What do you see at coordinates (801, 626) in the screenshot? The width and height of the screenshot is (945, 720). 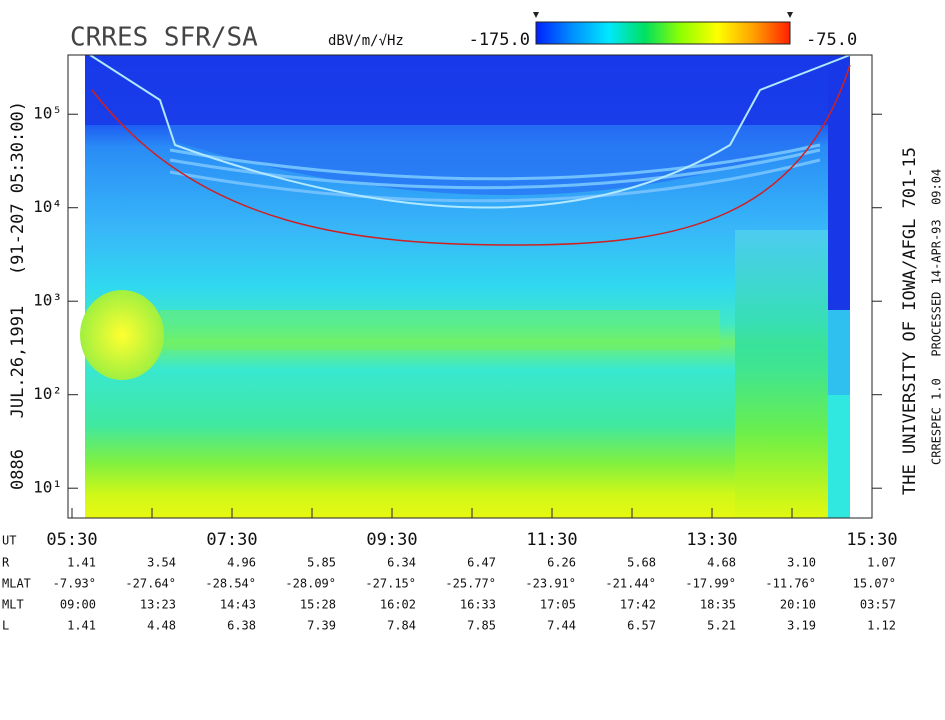 I see `ephemeris-value: 3.19` at bounding box center [801, 626].